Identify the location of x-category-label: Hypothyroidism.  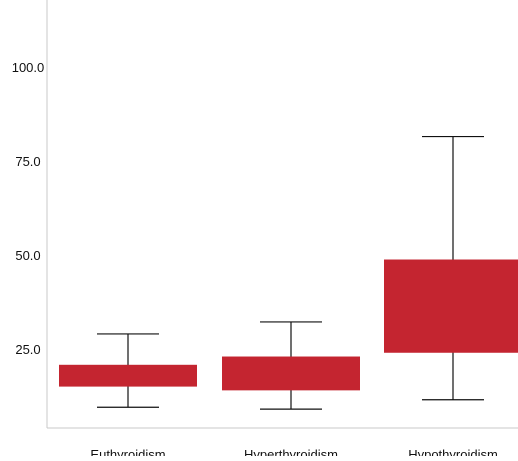
(453, 451).